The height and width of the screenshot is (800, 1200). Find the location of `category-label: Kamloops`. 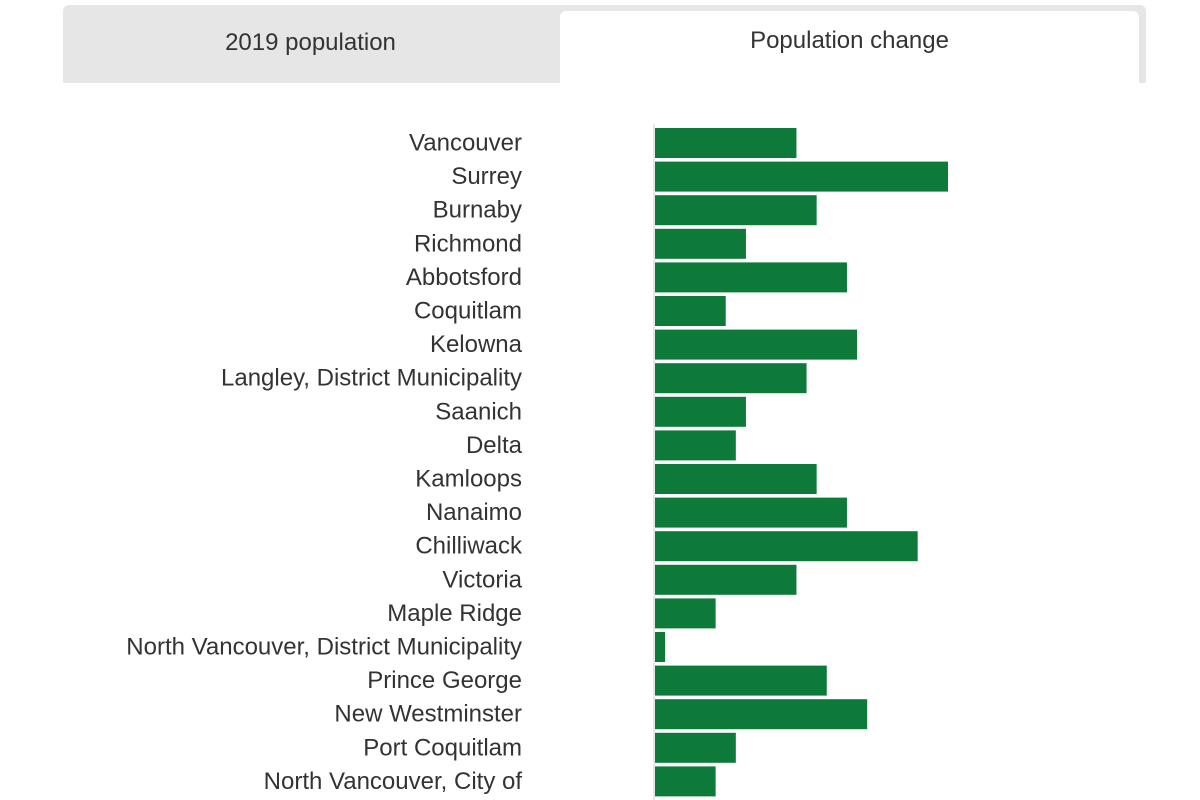

category-label: Kamloops is located at coordinates (468, 479).